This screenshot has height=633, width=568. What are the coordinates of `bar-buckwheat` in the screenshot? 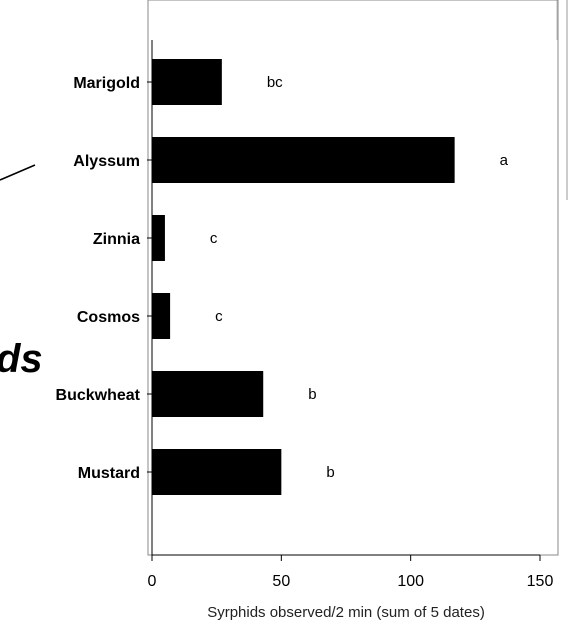 It's located at (208, 394).